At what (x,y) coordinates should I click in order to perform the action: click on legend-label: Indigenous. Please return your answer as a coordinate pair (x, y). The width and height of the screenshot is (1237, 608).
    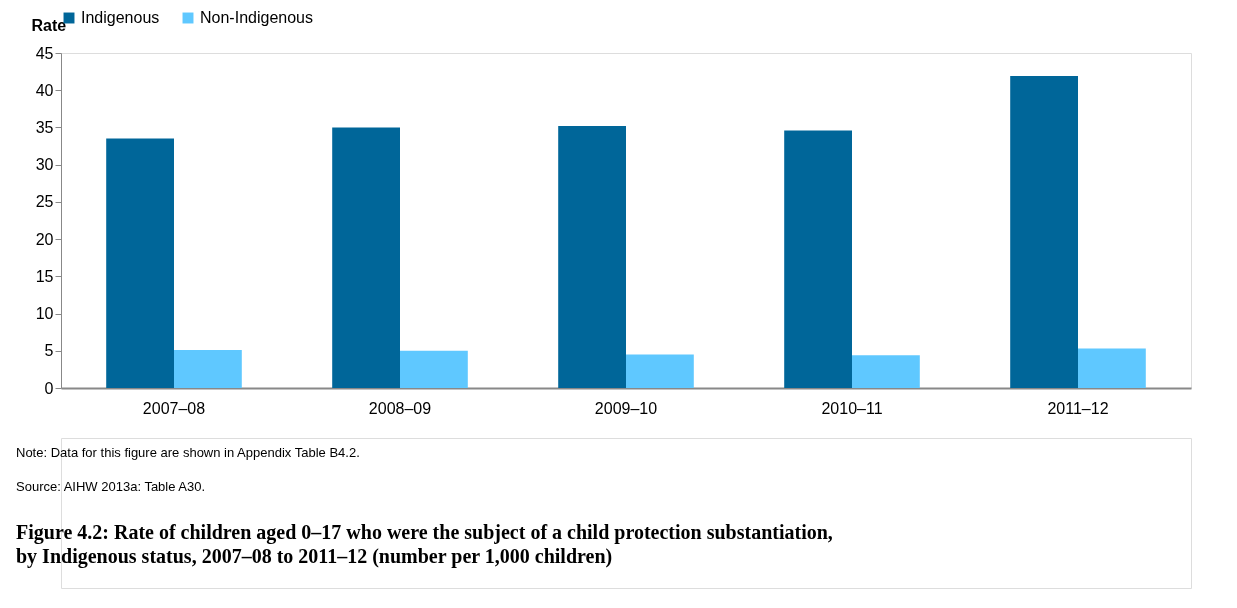
    Looking at the image, I should click on (120, 17).